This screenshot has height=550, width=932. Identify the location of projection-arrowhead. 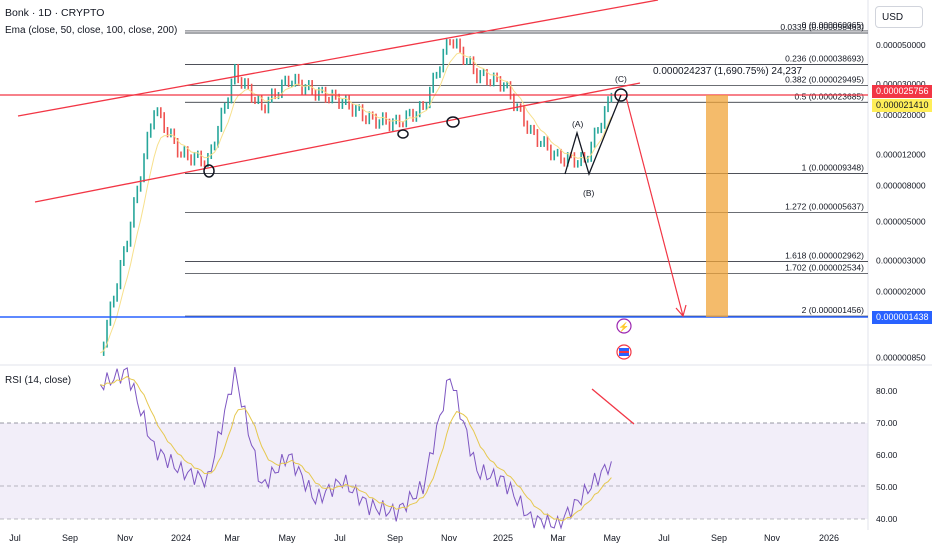
(681, 311).